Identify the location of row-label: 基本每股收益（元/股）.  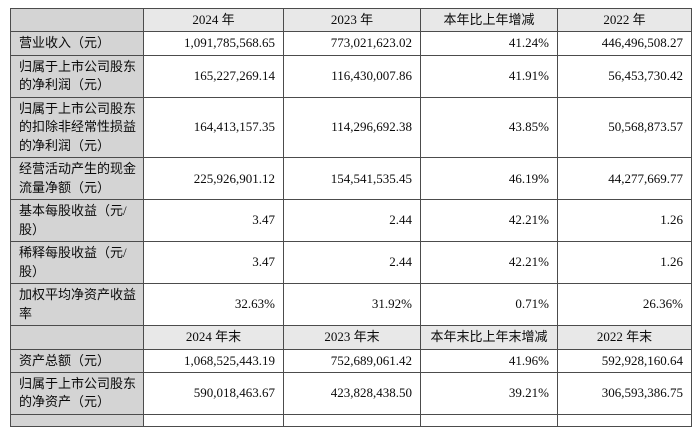
(77, 221).